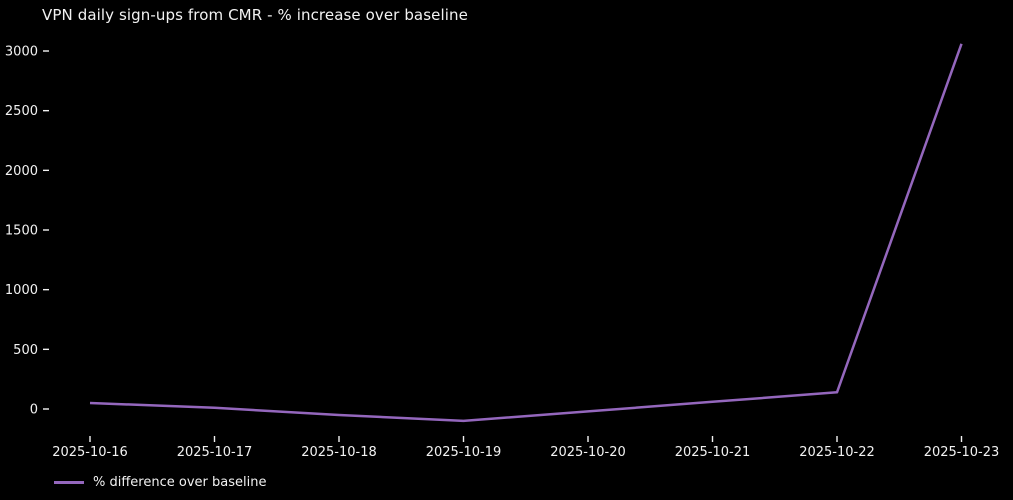  I want to click on x-axis-tick-label: 2025-10-23, so click(962, 452).